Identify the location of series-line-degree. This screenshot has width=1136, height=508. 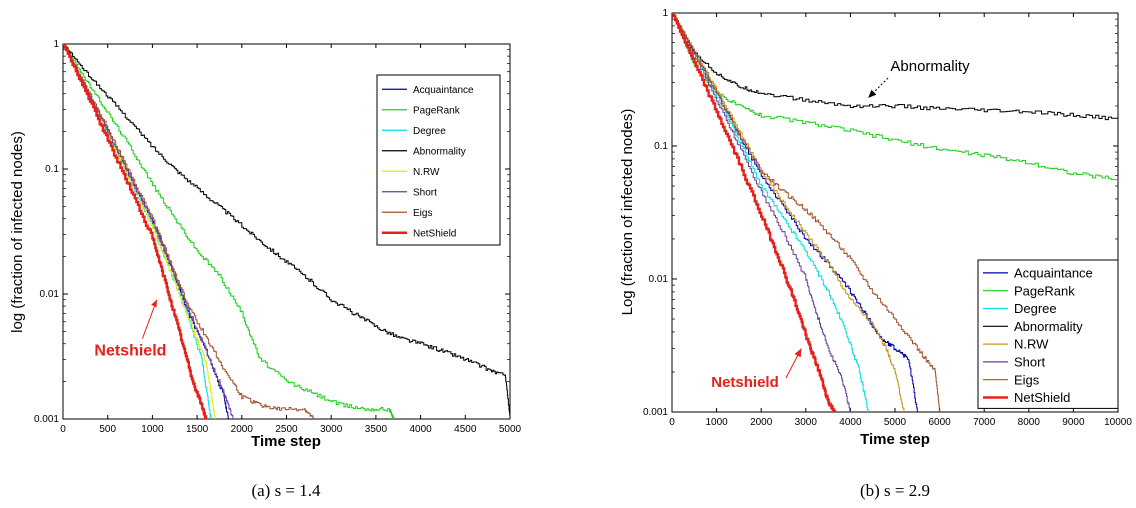
(770, 212).